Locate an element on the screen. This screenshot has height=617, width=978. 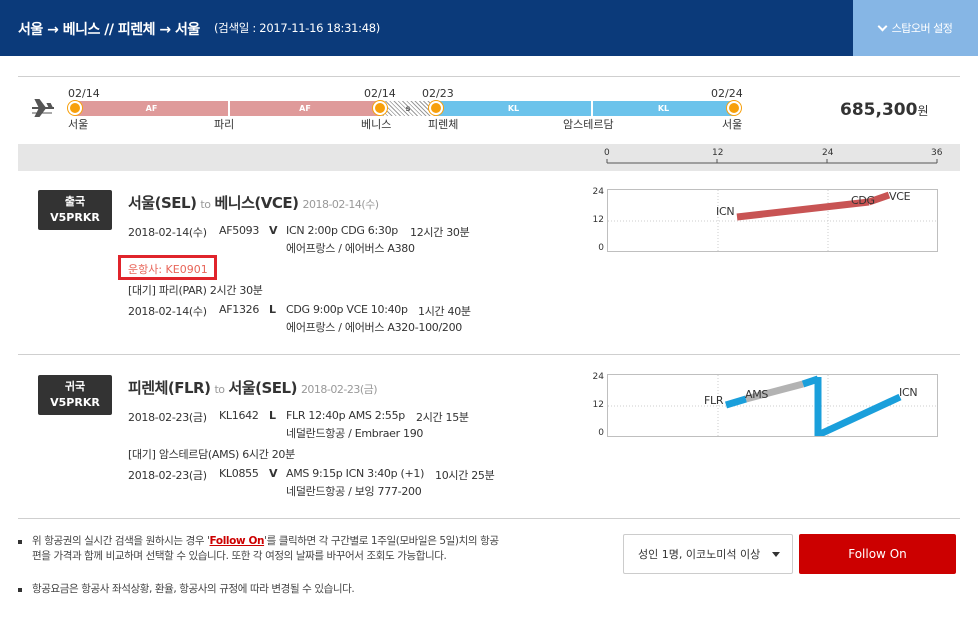
follow-on-button: Follow On is located at coordinates (877, 554).